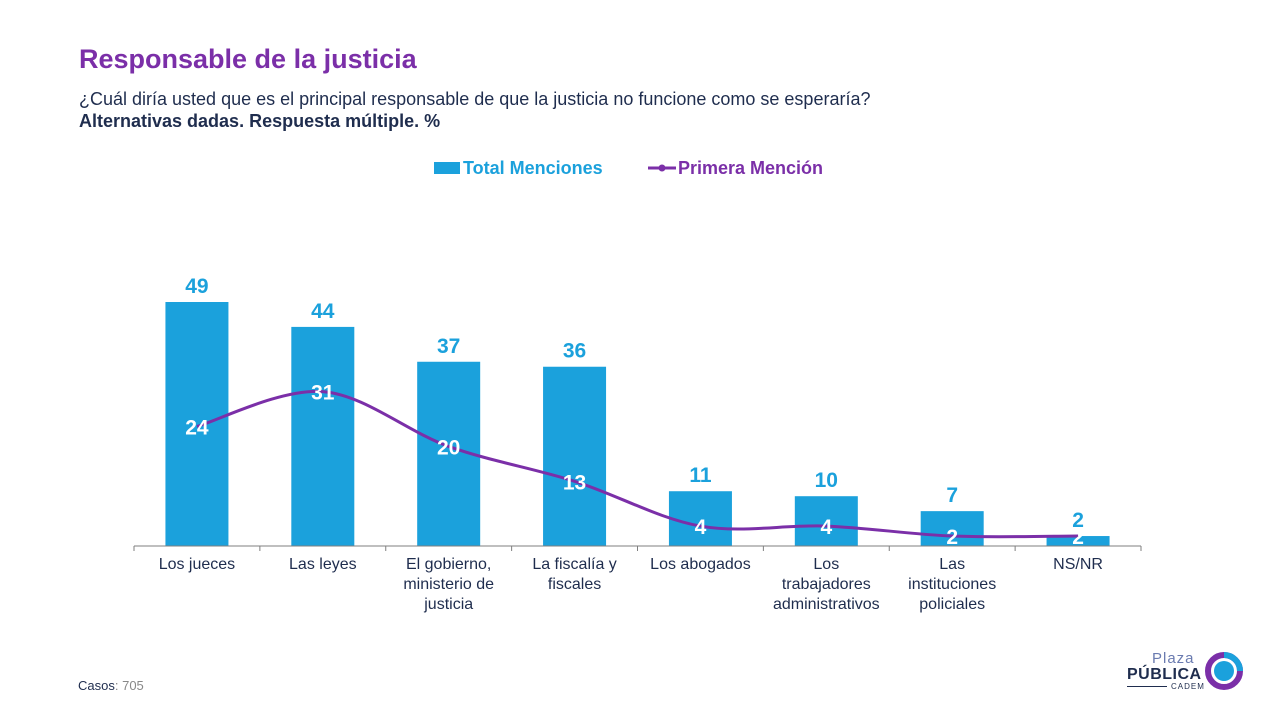  Describe the element at coordinates (196, 286) in the screenshot. I see `bar-value-label: 49` at that location.